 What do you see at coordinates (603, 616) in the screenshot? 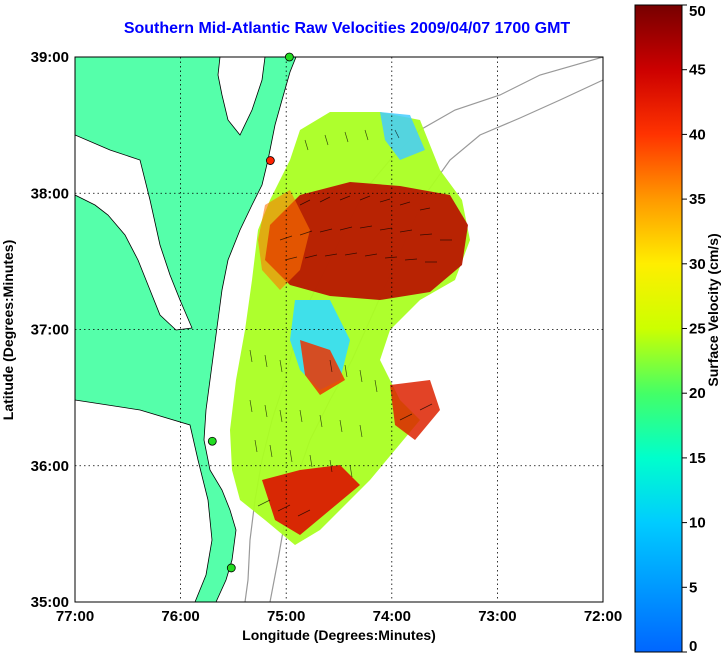
I see `x-tick-label: 72:00` at bounding box center [603, 616].